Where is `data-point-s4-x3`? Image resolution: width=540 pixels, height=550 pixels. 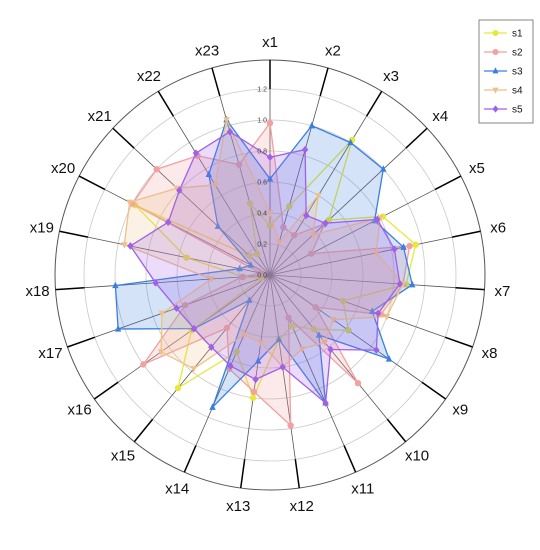
data-point-s4-x3 is located at coordinates (318, 196).